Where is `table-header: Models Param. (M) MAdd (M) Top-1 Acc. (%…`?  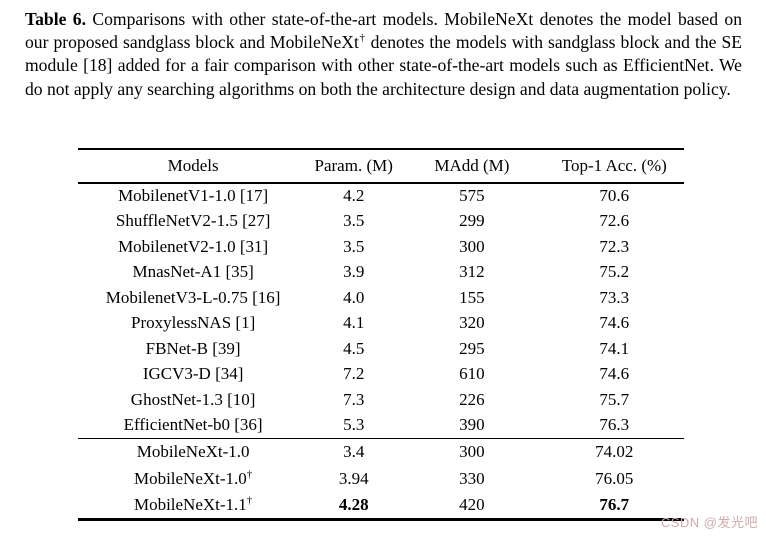 table-header: Models Param. (M) MAdd (M) Top-1 Acc. (%… is located at coordinates (381, 166).